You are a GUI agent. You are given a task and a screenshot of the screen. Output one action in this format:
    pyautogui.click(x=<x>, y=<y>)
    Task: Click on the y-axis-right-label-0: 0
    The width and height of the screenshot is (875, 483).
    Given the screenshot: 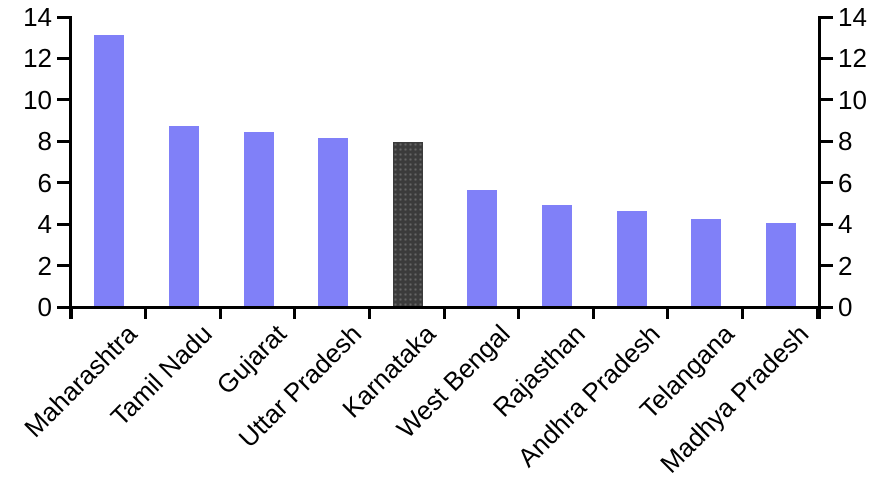 What is the action you would take?
    pyautogui.click(x=845, y=307)
    